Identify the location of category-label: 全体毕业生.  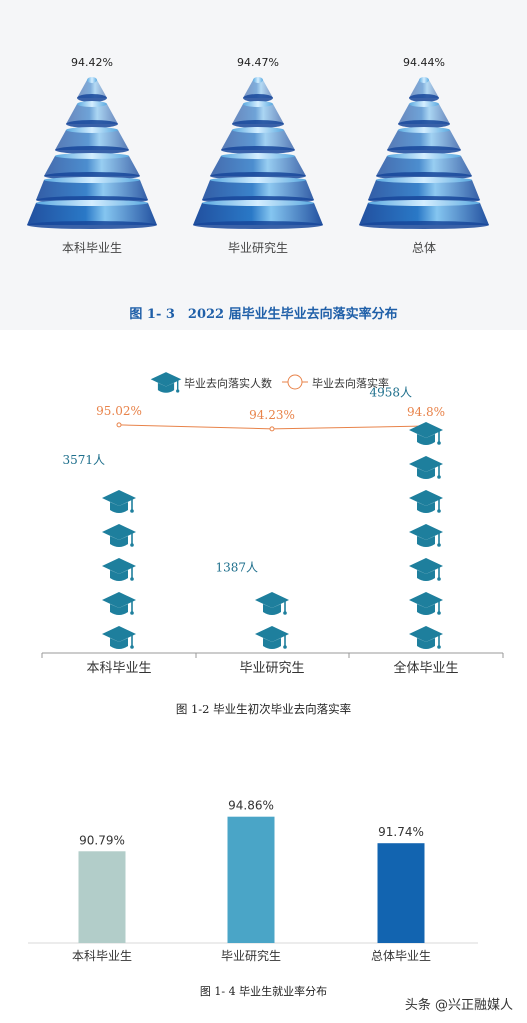
(425, 668).